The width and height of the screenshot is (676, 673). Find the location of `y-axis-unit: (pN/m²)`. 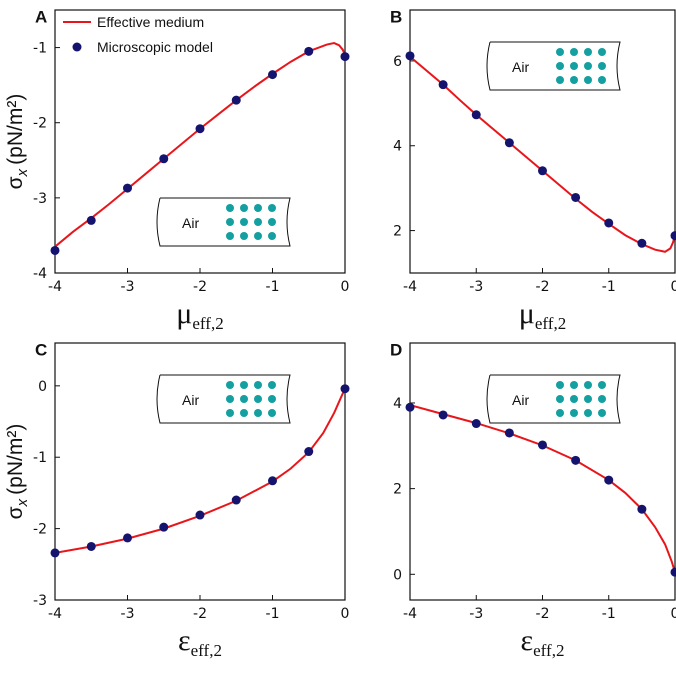

y-axis-unit: (pN/m²) is located at coordinates (15, 459).